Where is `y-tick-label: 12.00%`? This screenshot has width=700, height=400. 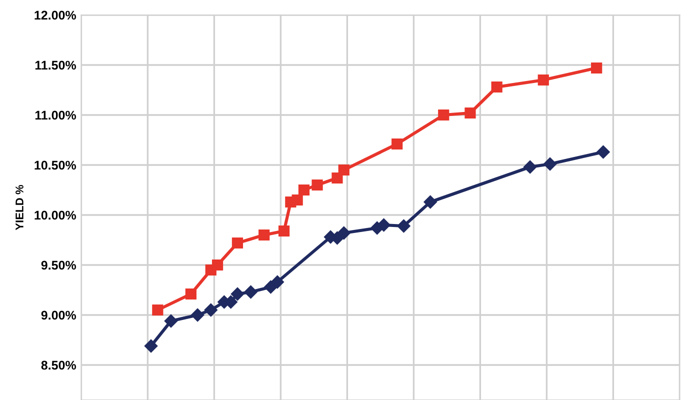 y-tick-label: 12.00% is located at coordinates (55, 15).